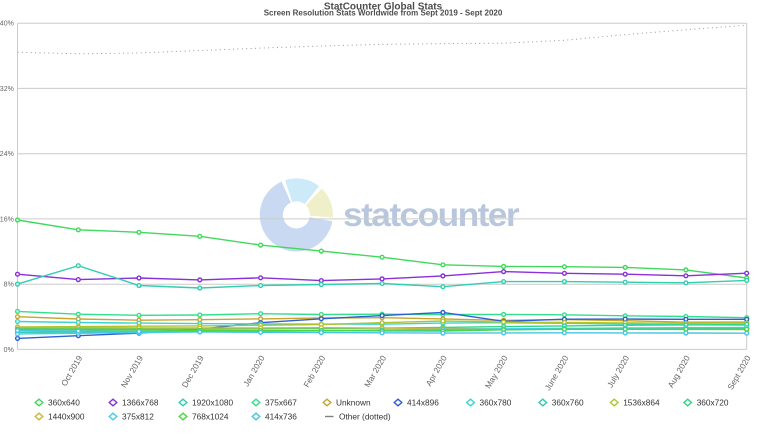 This screenshot has height=437, width=768. What do you see at coordinates (713, 402) in the screenshot?
I see `svg-text: 360x720` at bounding box center [713, 402].